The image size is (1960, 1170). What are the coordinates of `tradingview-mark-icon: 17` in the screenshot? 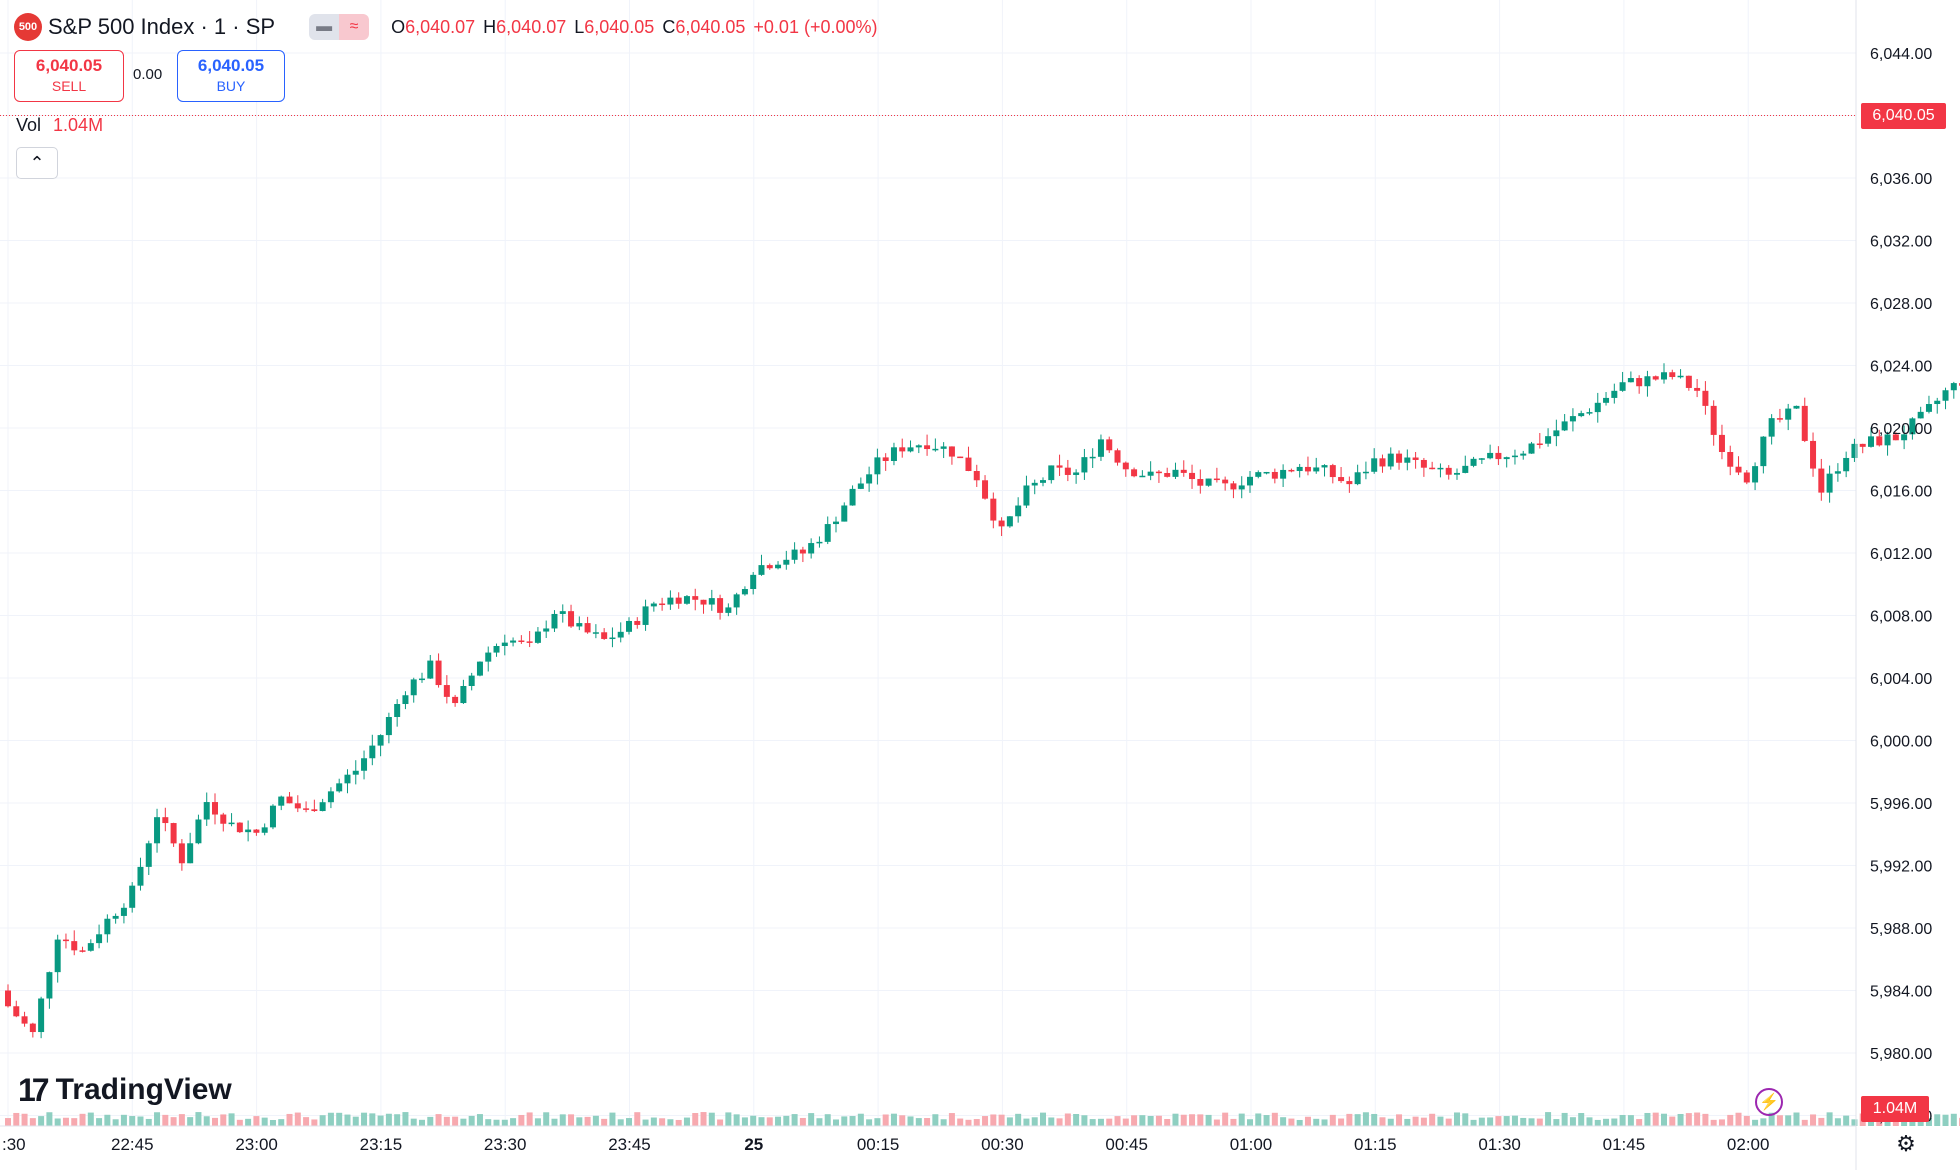 It's located at (34, 1089).